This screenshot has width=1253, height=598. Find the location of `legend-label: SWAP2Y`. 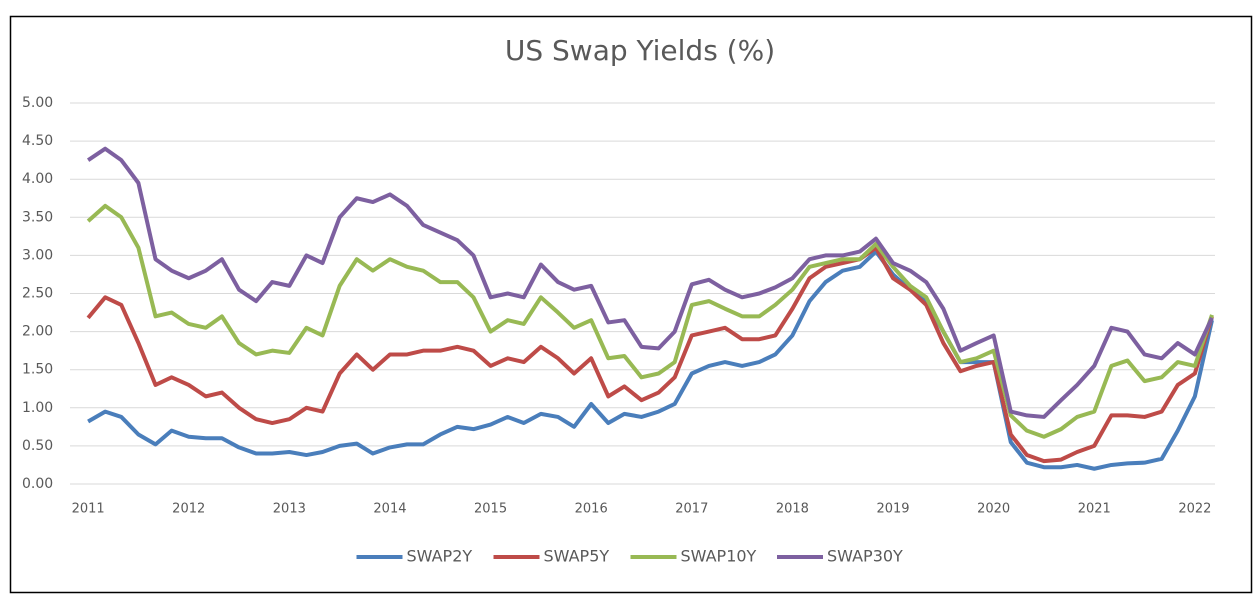

legend-label: SWAP2Y is located at coordinates (440, 556).